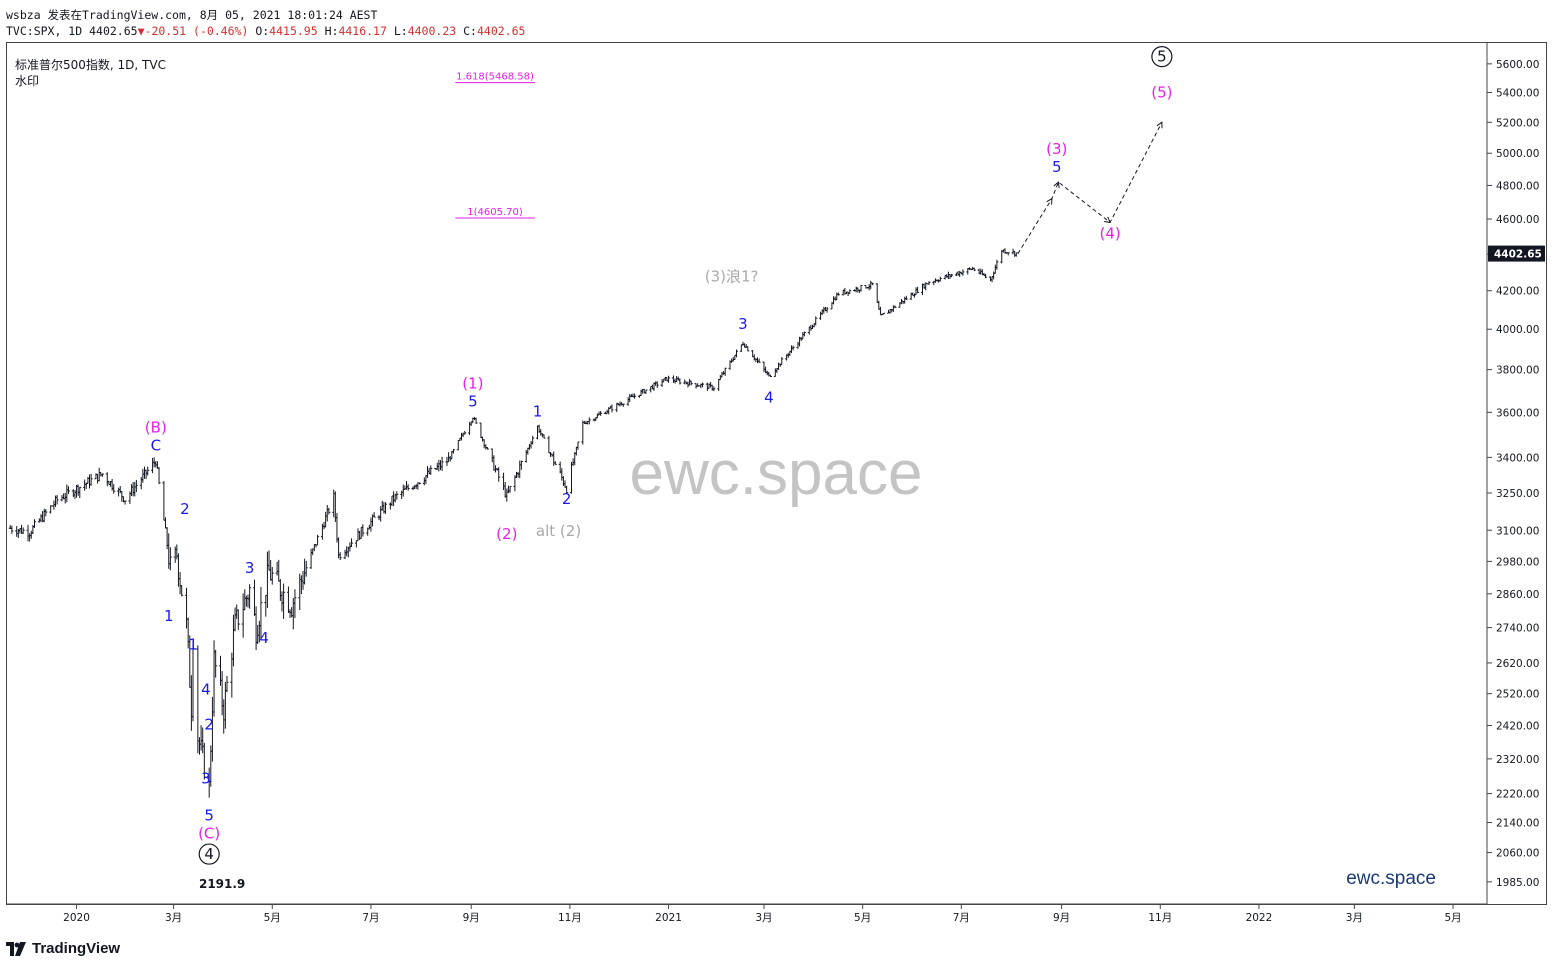 Image resolution: width=1553 pixels, height=969 pixels. I want to click on y-tick-label: 4800.00, so click(1517, 186).